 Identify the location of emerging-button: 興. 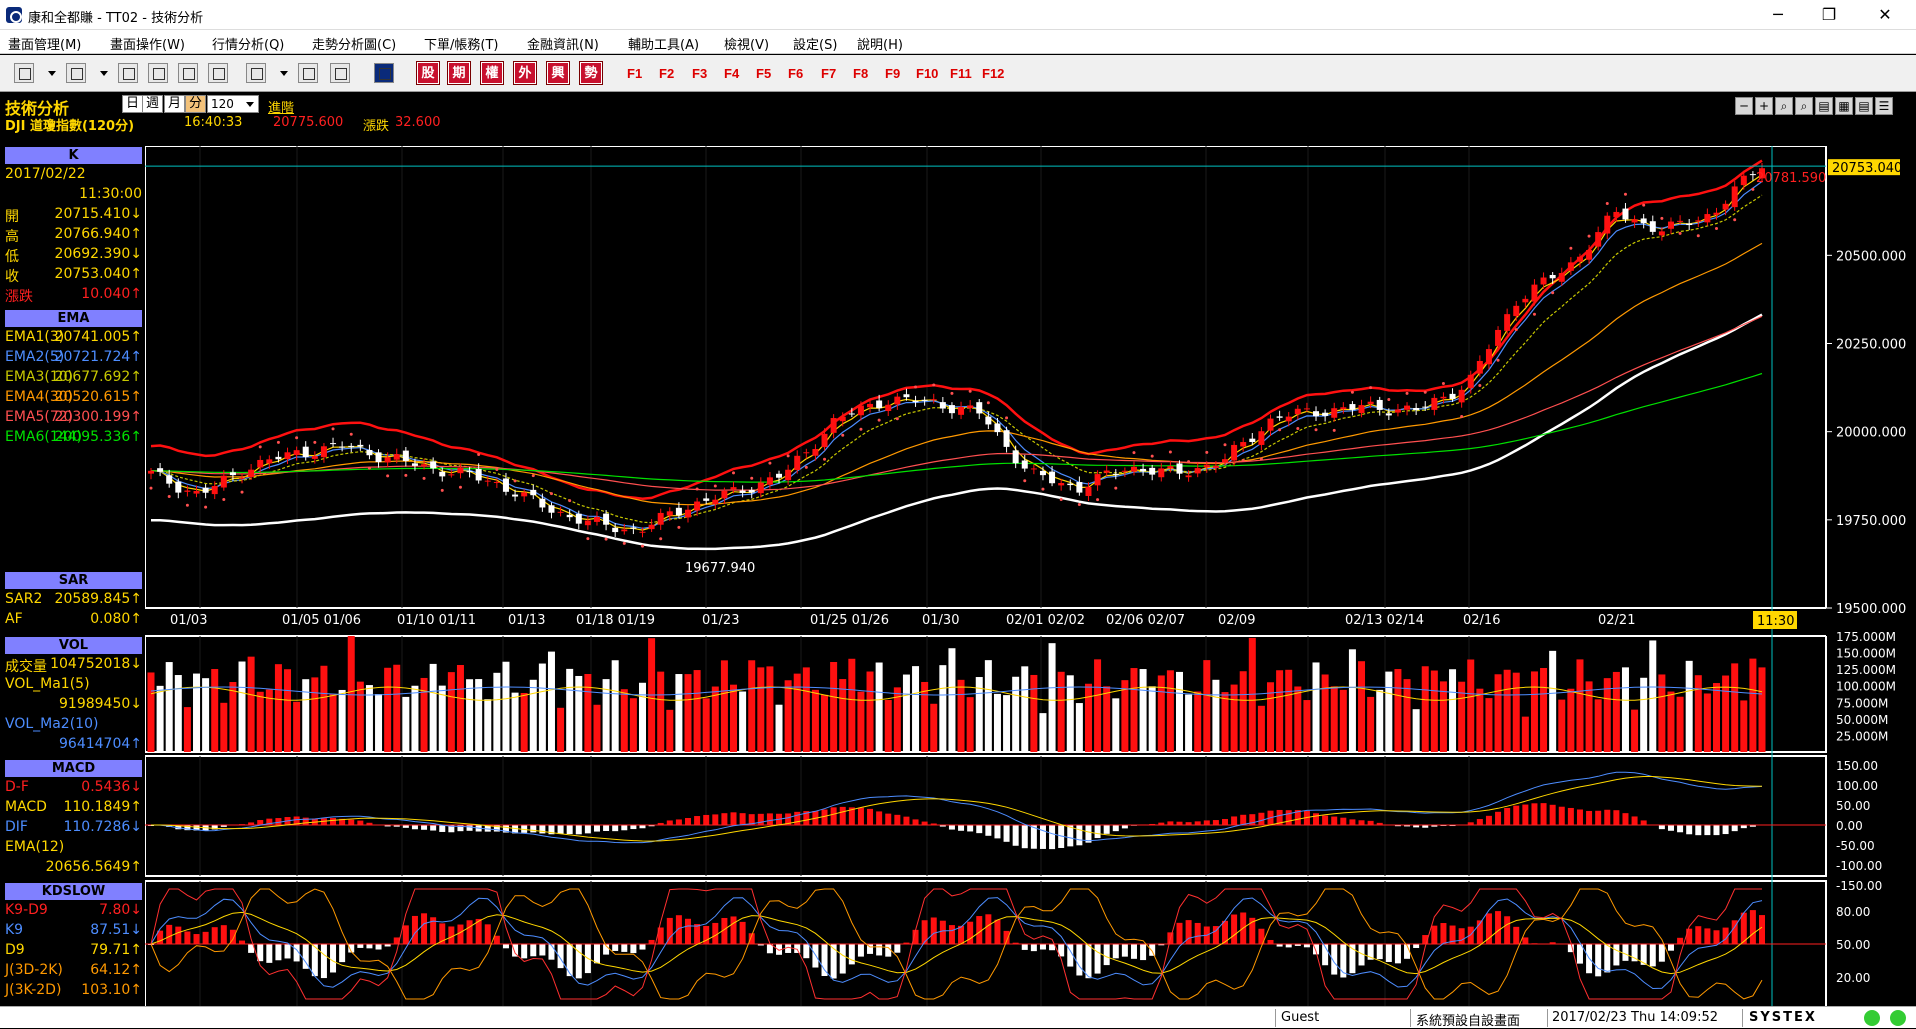
(558, 73).